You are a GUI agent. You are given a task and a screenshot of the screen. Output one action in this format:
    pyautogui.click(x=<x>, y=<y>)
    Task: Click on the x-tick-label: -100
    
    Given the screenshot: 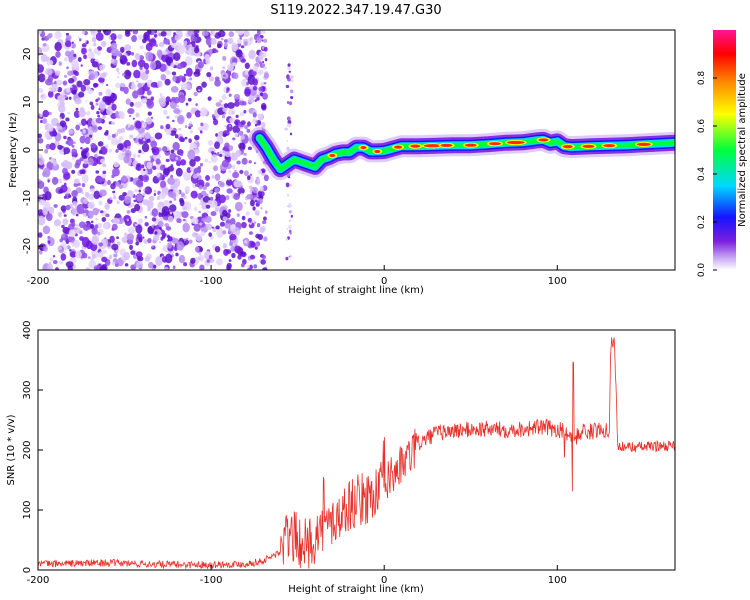 What is the action you would take?
    pyautogui.click(x=211, y=281)
    